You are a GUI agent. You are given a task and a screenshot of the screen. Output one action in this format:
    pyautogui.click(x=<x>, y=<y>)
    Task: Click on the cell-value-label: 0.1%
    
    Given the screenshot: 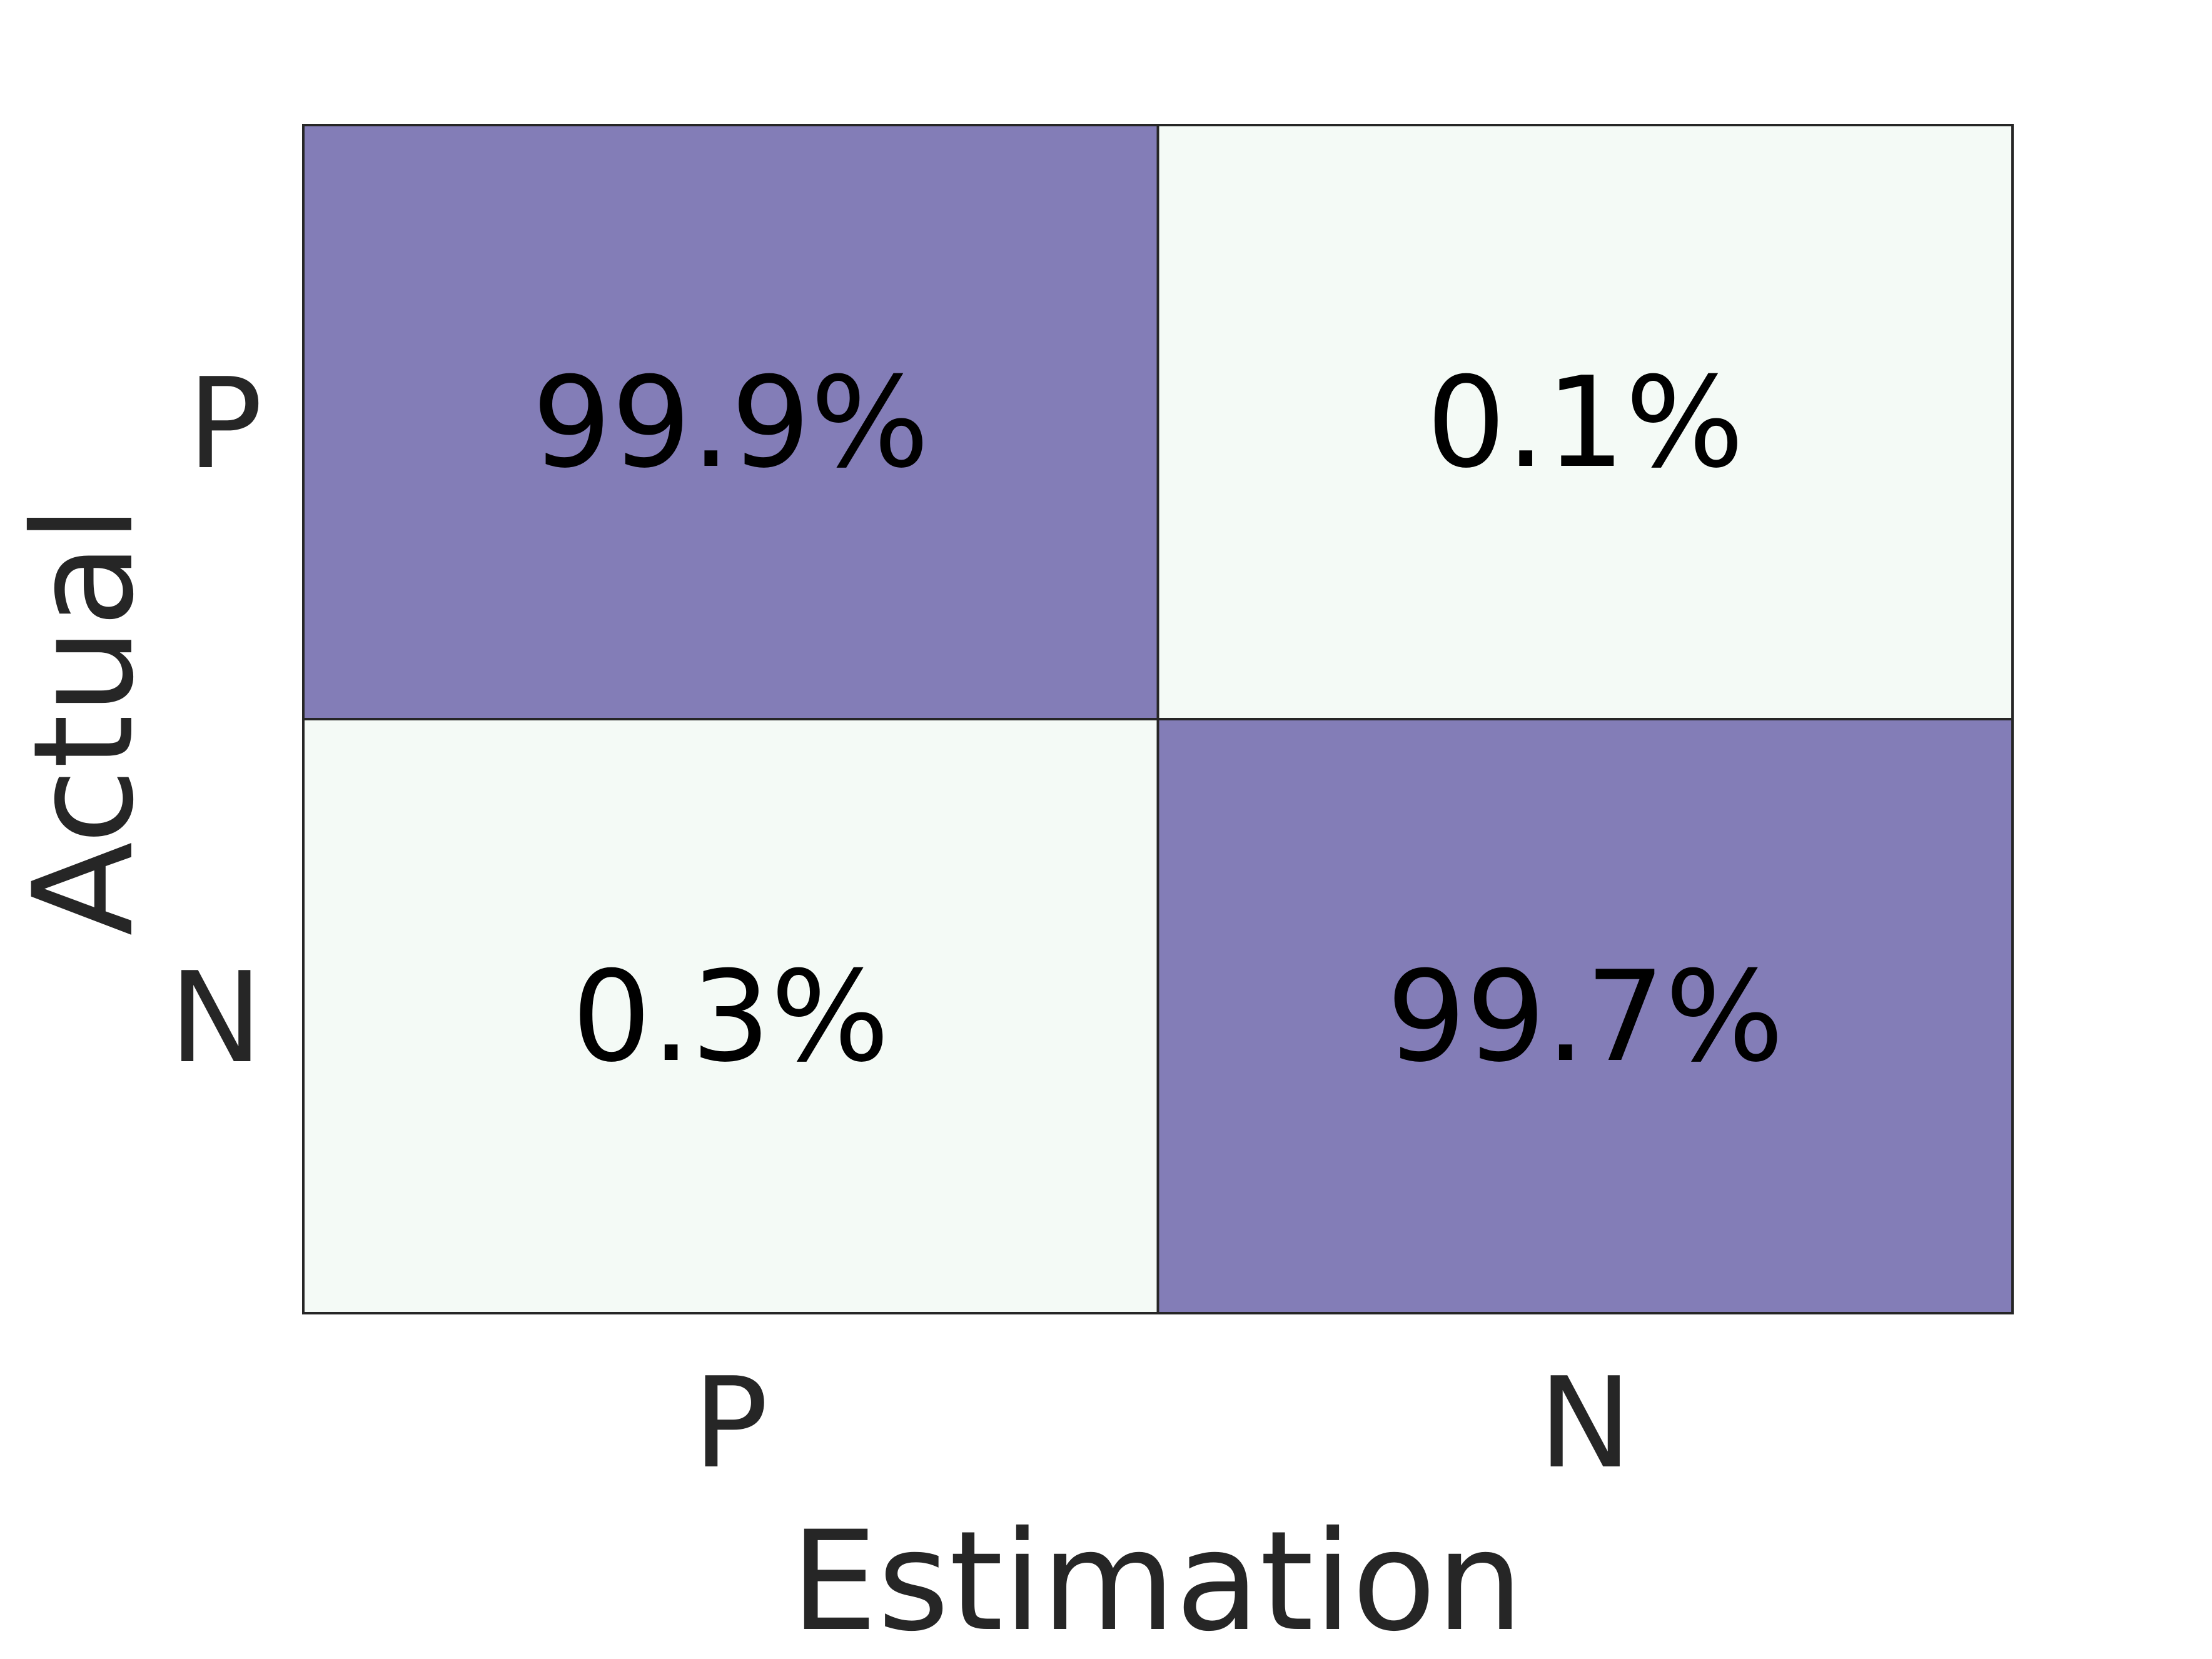 What is the action you would take?
    pyautogui.click(x=1585, y=423)
    